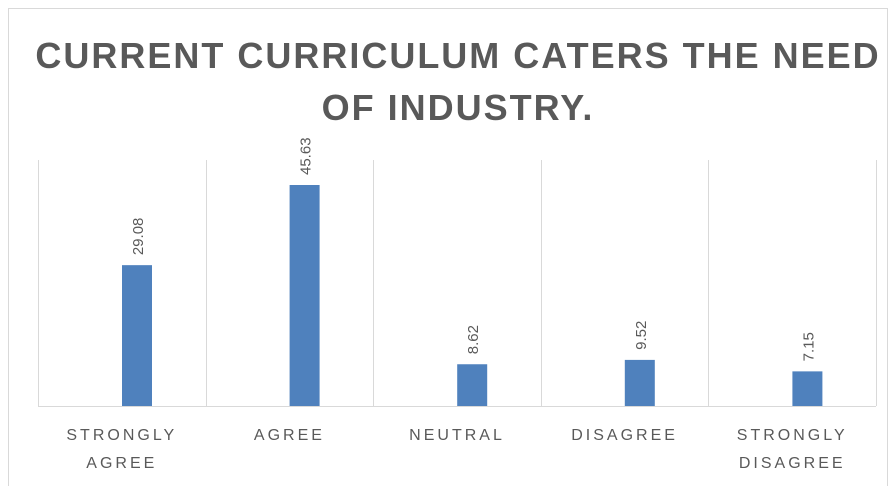 The width and height of the screenshot is (896, 487). I want to click on data-label: 9.52, so click(641, 335).